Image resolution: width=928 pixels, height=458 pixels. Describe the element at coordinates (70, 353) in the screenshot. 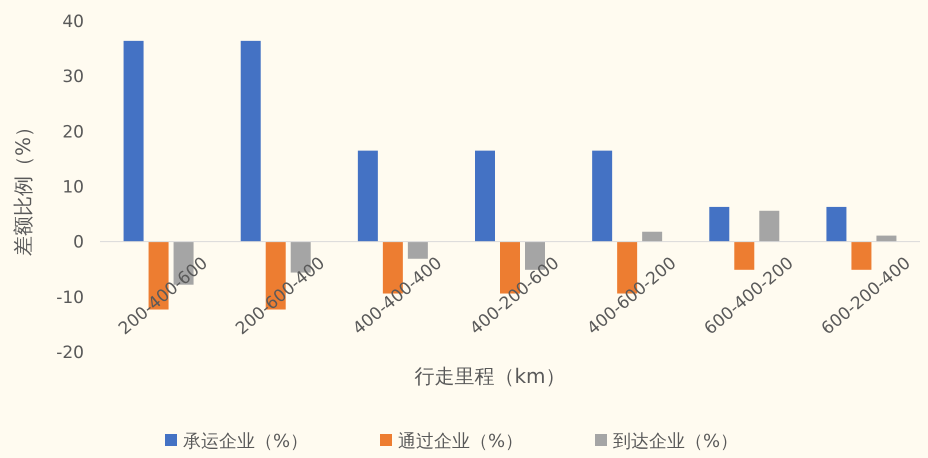

I see `y-tick-label: -20` at that location.